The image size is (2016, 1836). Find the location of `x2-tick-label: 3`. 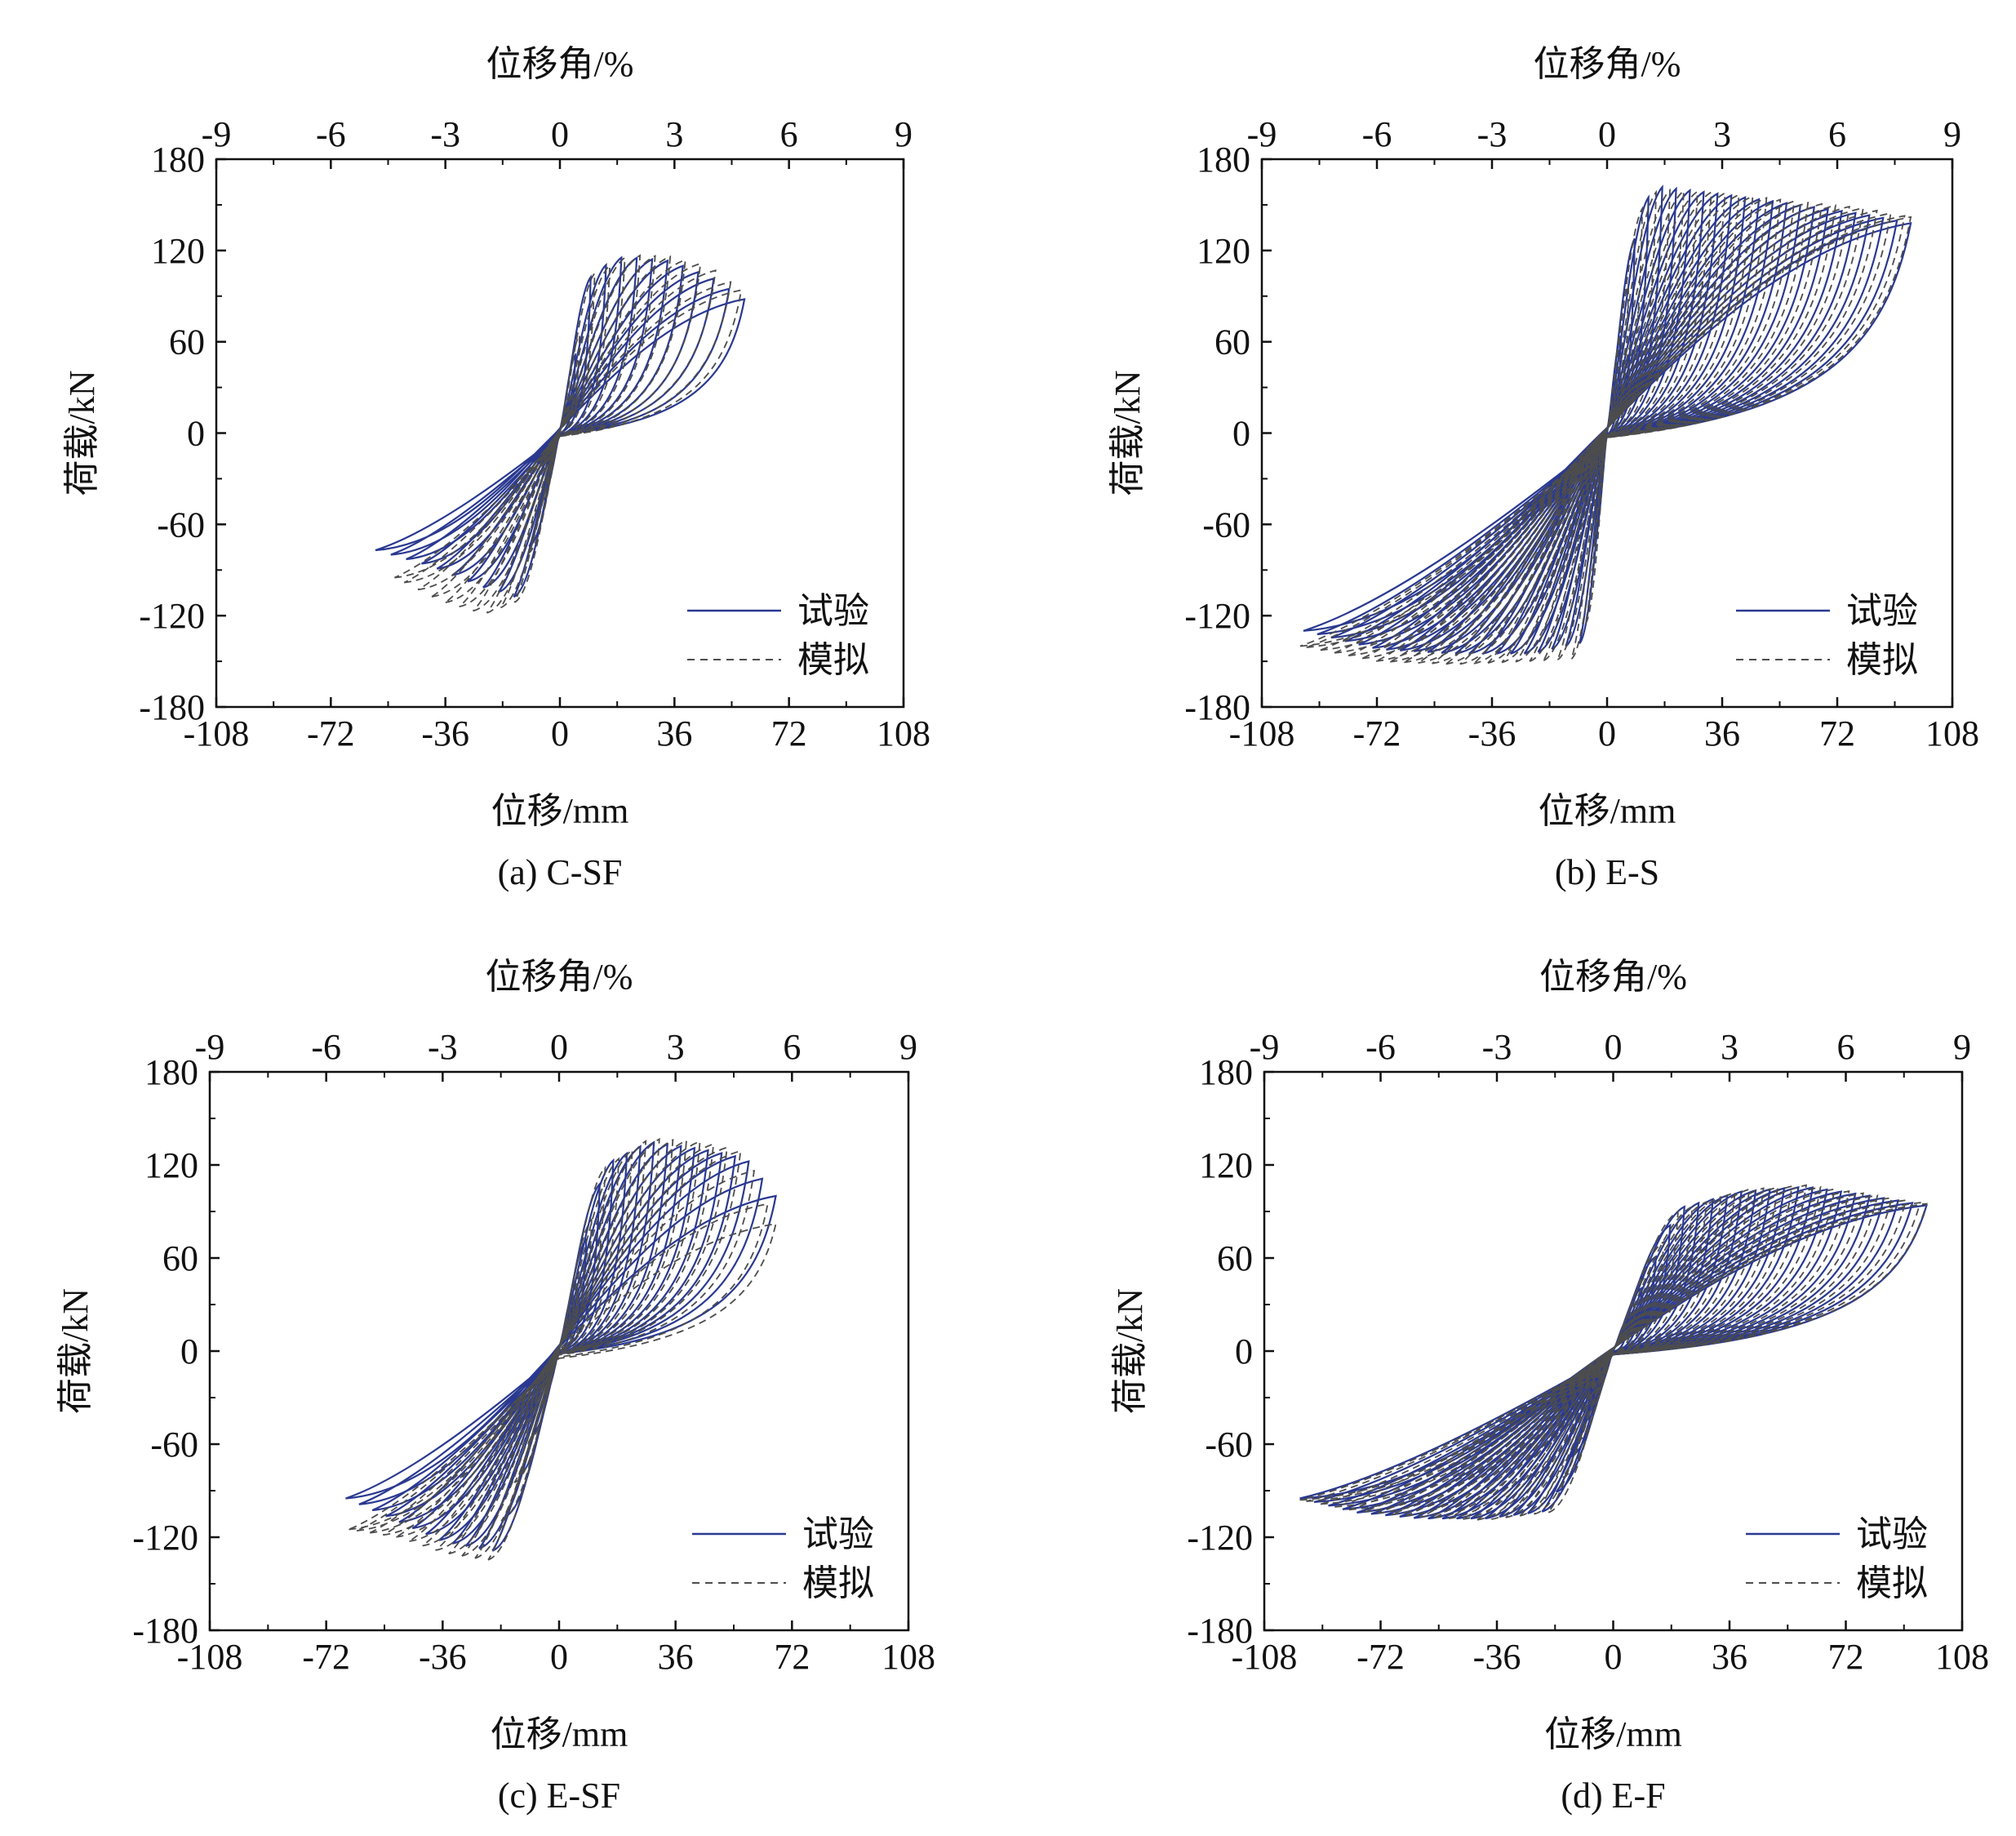

x2-tick-label: 3 is located at coordinates (674, 134).